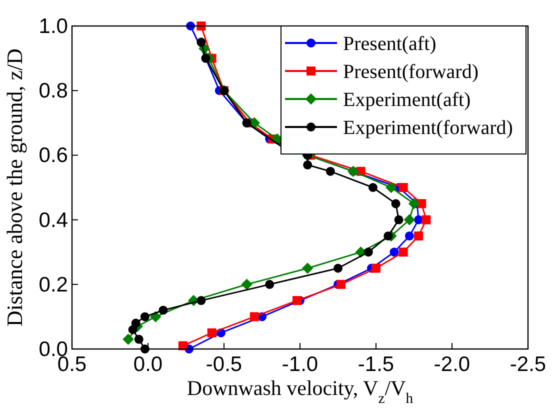 The image size is (552, 411). I want to click on y-tick-label: 1.0, so click(53, 26).